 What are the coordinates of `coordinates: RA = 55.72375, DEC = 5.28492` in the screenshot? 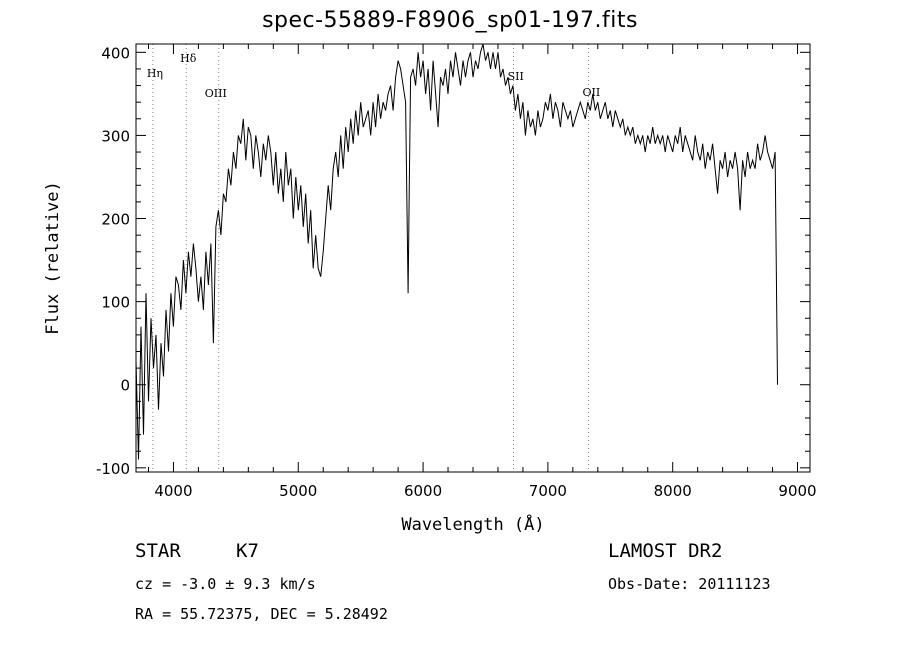 It's located at (261, 614).